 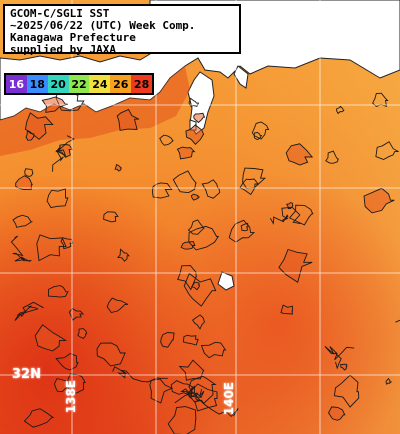 What do you see at coordinates (121, 84) in the screenshot?
I see `legend-item-26: 26` at bounding box center [121, 84].